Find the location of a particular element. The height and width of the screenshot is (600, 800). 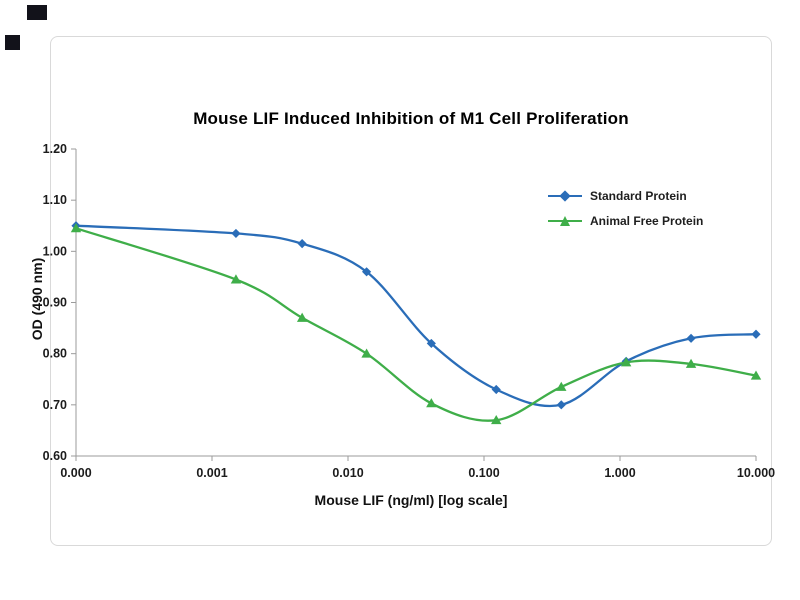

legend-sample-animal-free is located at coordinates (565, 221).